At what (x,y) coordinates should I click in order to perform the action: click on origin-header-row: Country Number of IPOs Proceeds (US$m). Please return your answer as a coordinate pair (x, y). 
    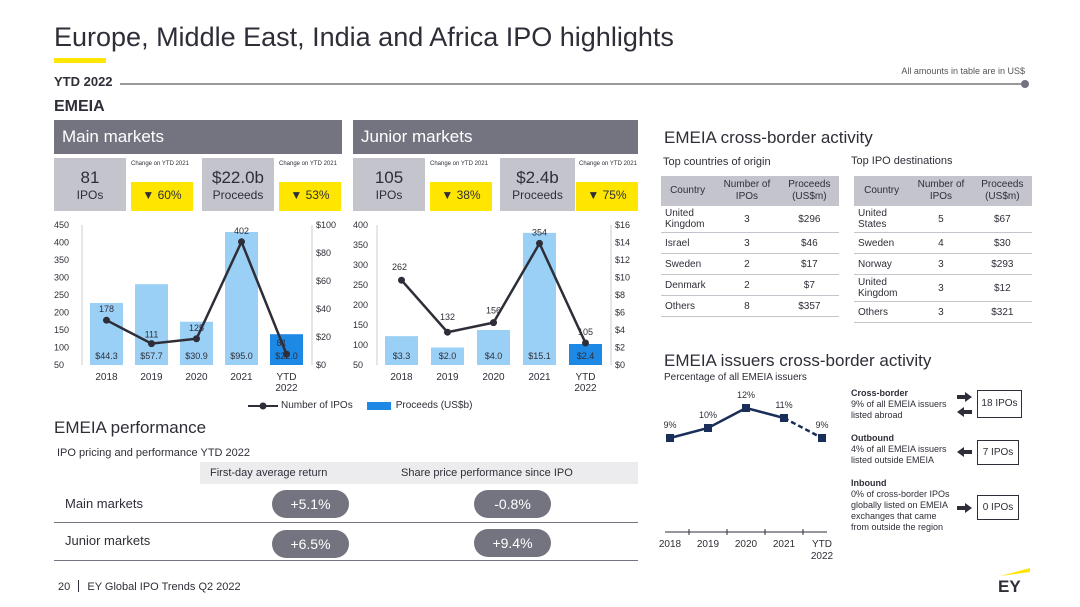
    Looking at the image, I should click on (750, 191).